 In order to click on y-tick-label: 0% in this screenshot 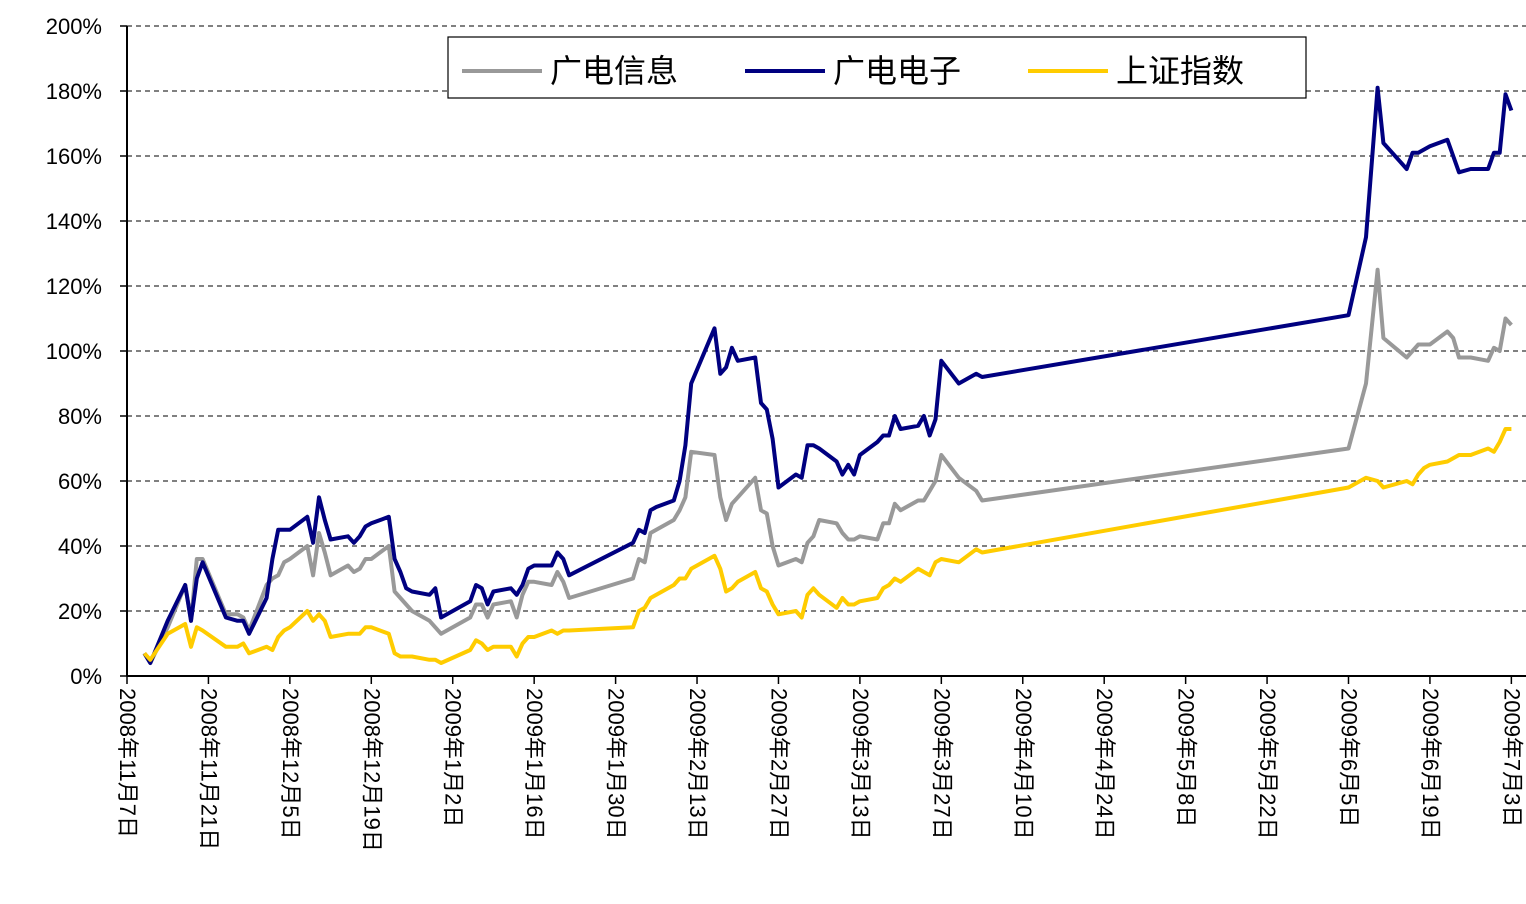, I will do `click(86, 676)`.